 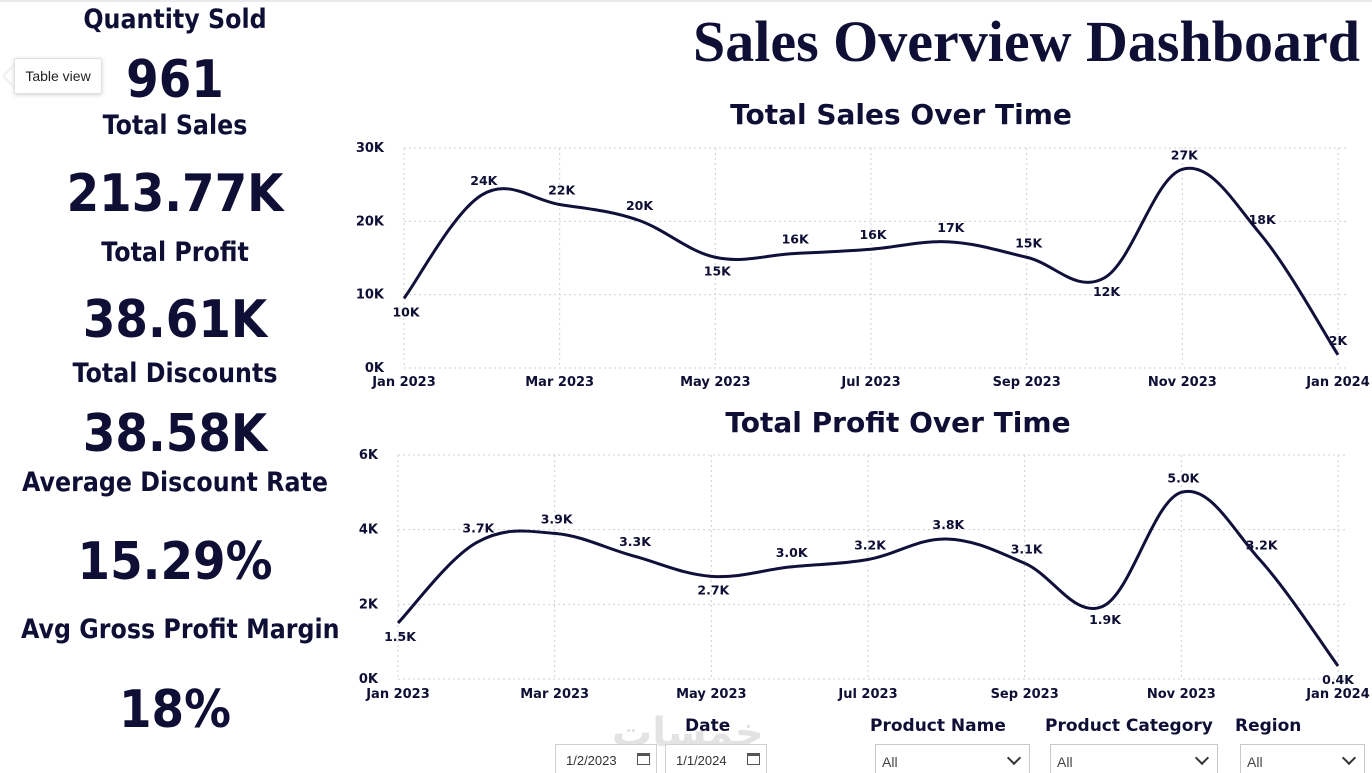 I want to click on x-tick-label: Sep 2023, so click(x=1025, y=694).